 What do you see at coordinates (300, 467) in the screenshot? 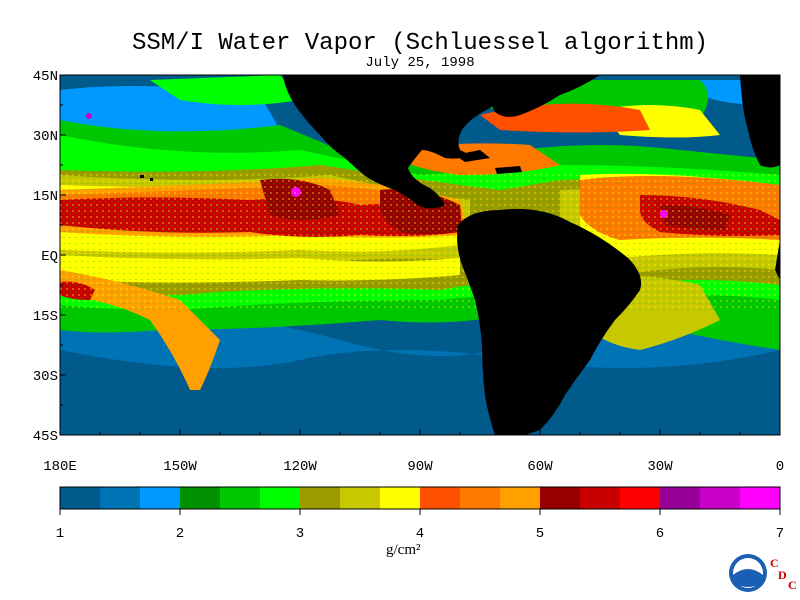
I see `lon-label: 120W` at bounding box center [300, 467].